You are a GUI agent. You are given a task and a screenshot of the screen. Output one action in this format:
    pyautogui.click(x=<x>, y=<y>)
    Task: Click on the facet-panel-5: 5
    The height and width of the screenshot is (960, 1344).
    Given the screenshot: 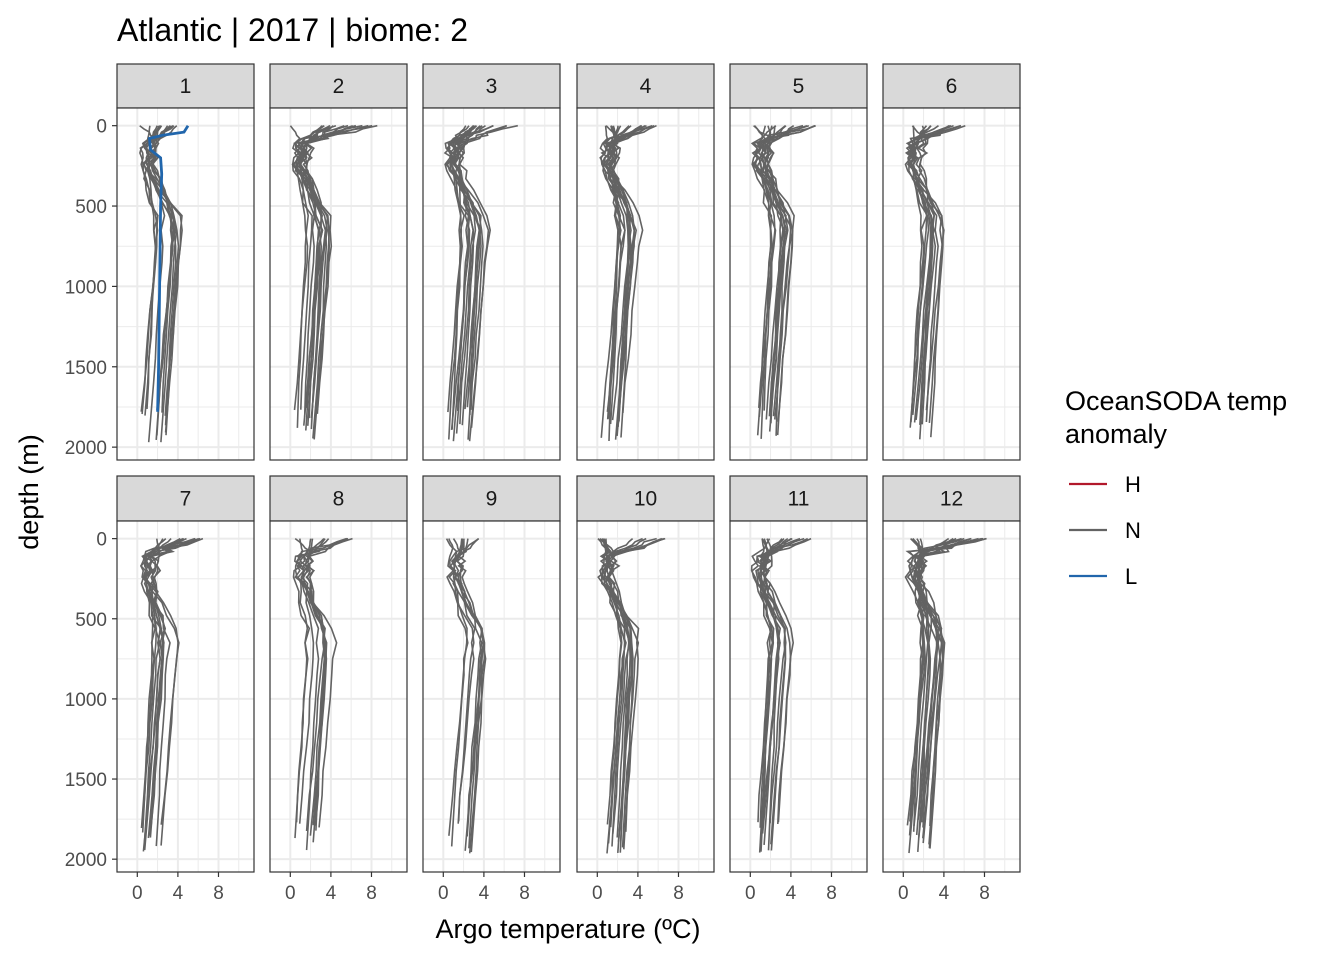 What is the action you would take?
    pyautogui.click(x=798, y=262)
    